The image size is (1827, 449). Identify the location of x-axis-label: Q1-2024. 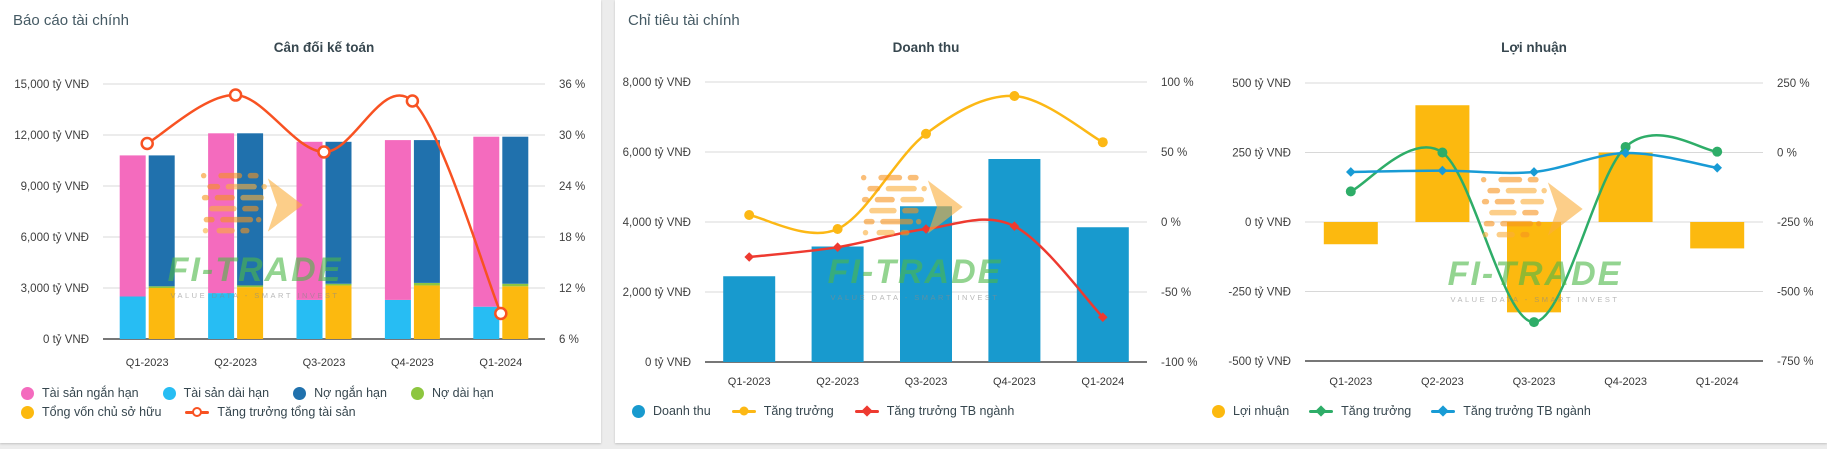
(1102, 382).